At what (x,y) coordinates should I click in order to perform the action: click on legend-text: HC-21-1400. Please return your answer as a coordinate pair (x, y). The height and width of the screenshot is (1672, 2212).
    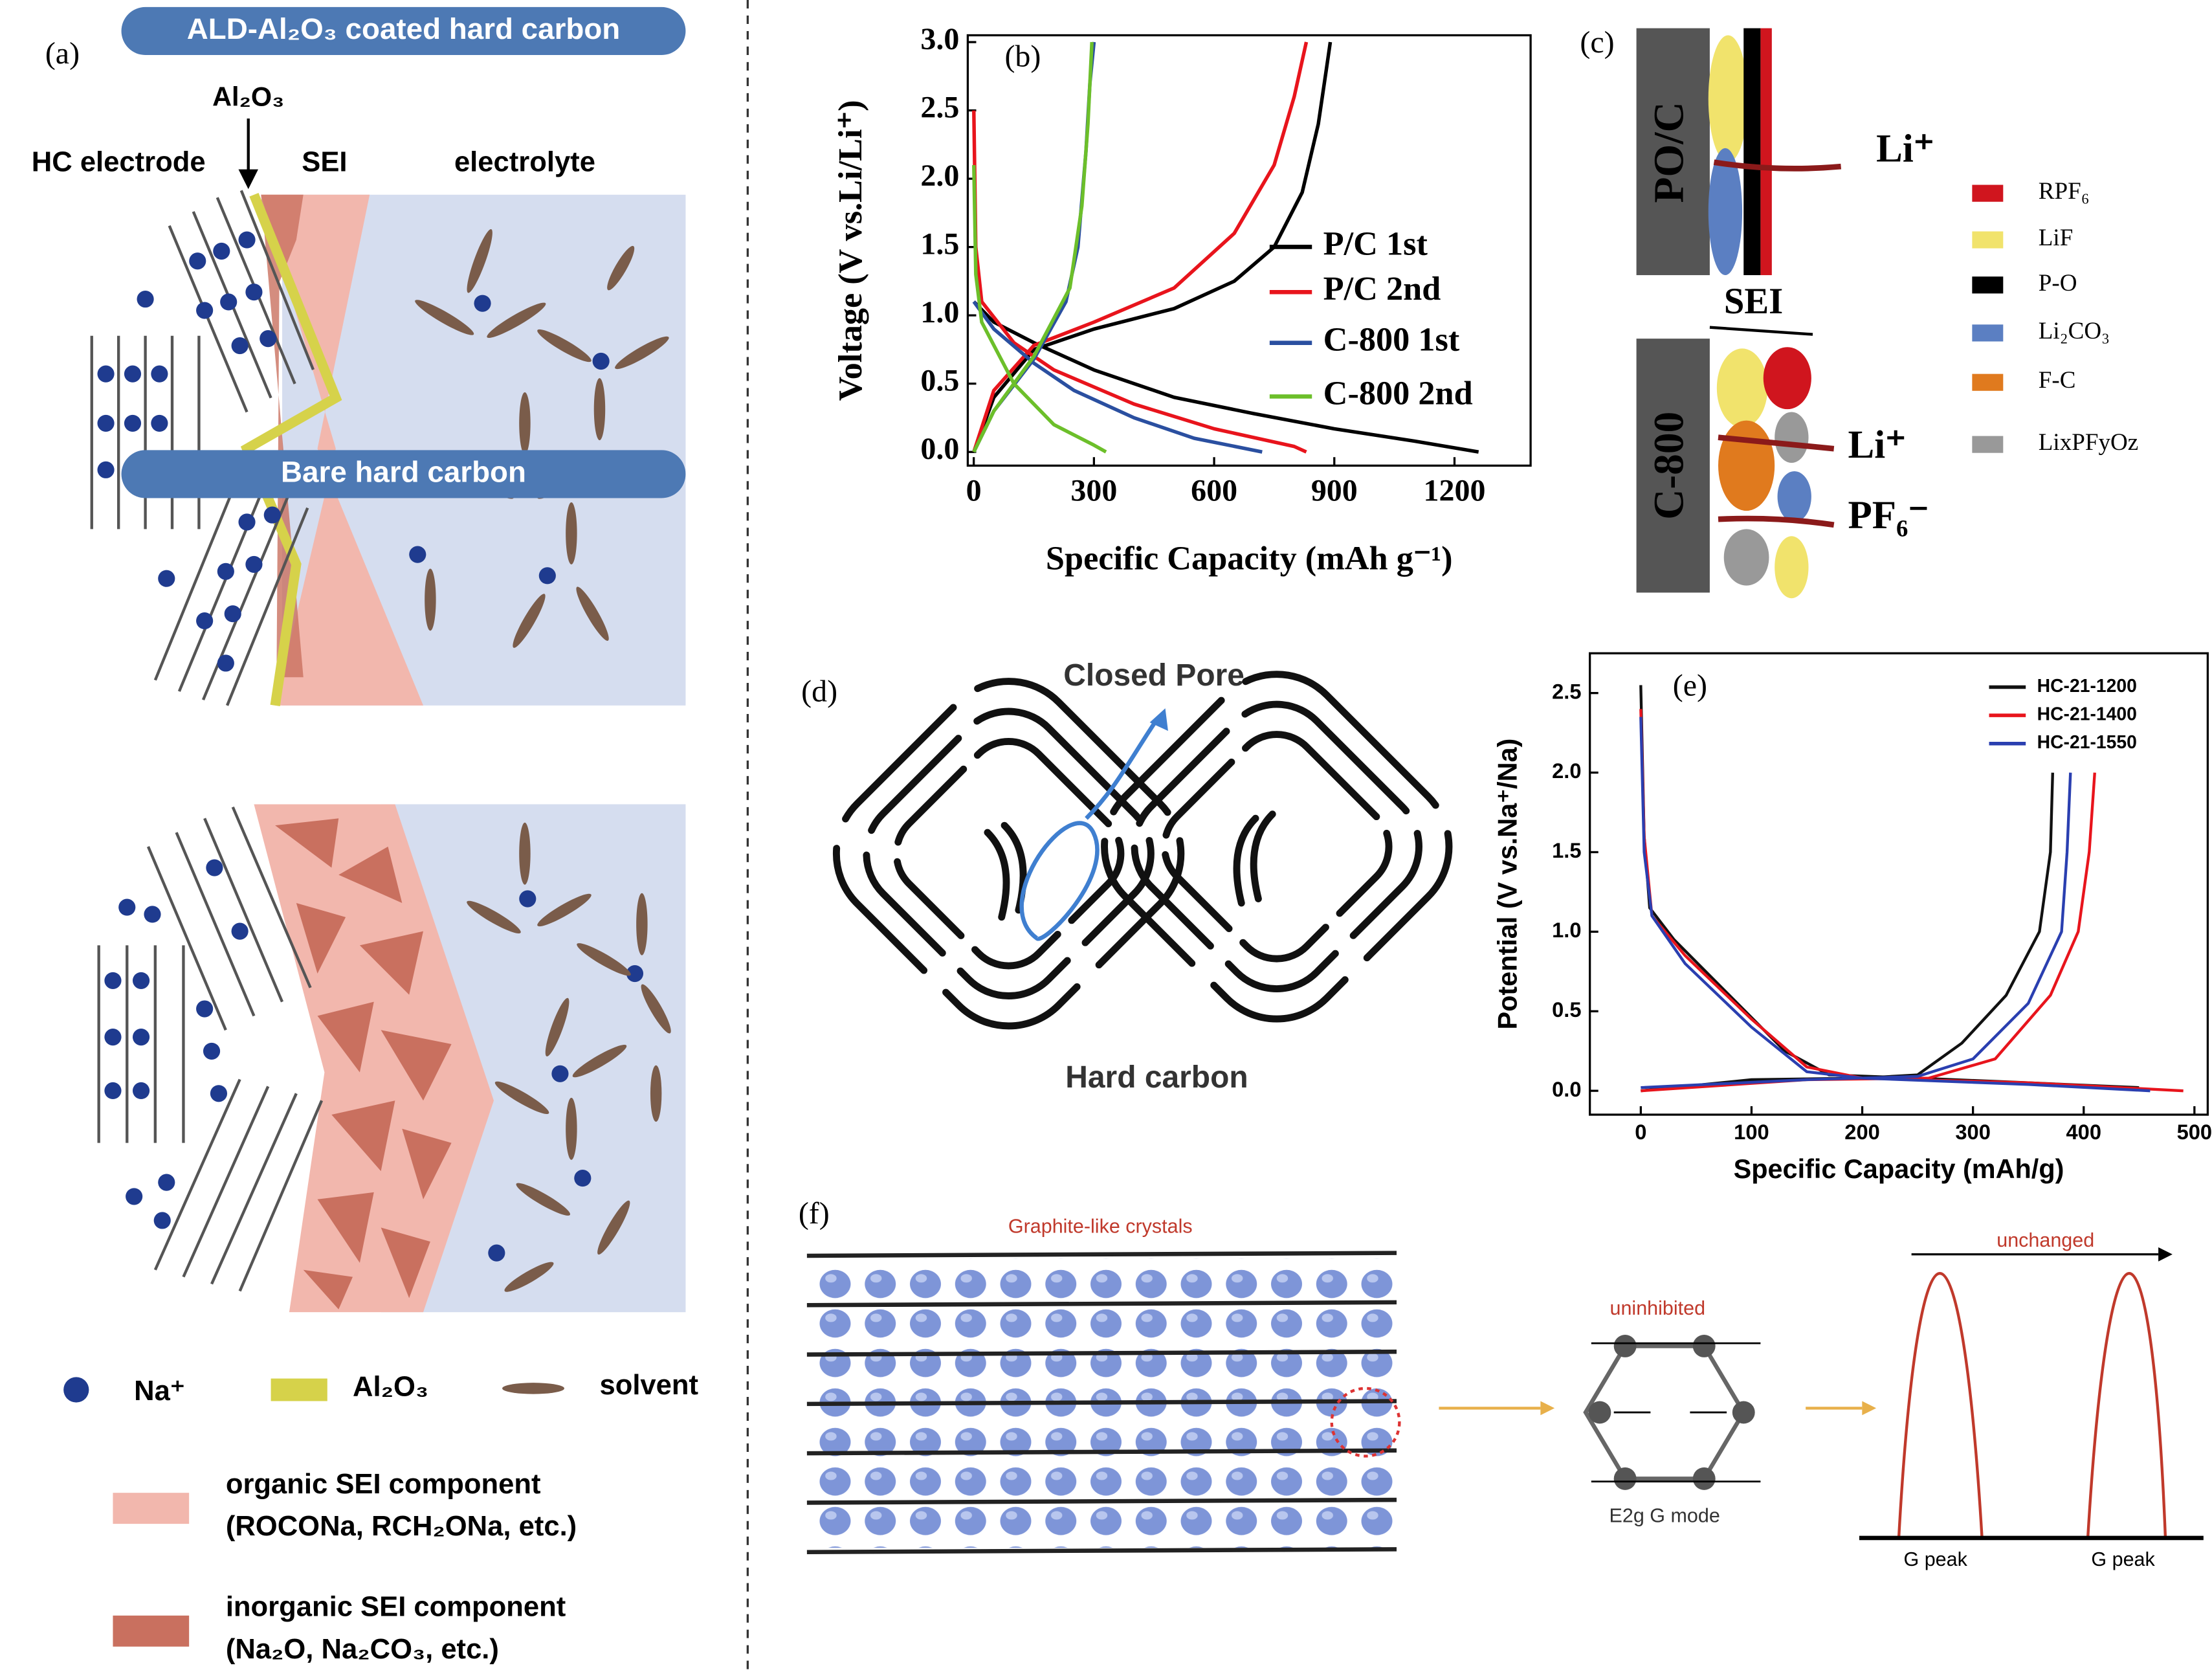
    Looking at the image, I should click on (2087, 715).